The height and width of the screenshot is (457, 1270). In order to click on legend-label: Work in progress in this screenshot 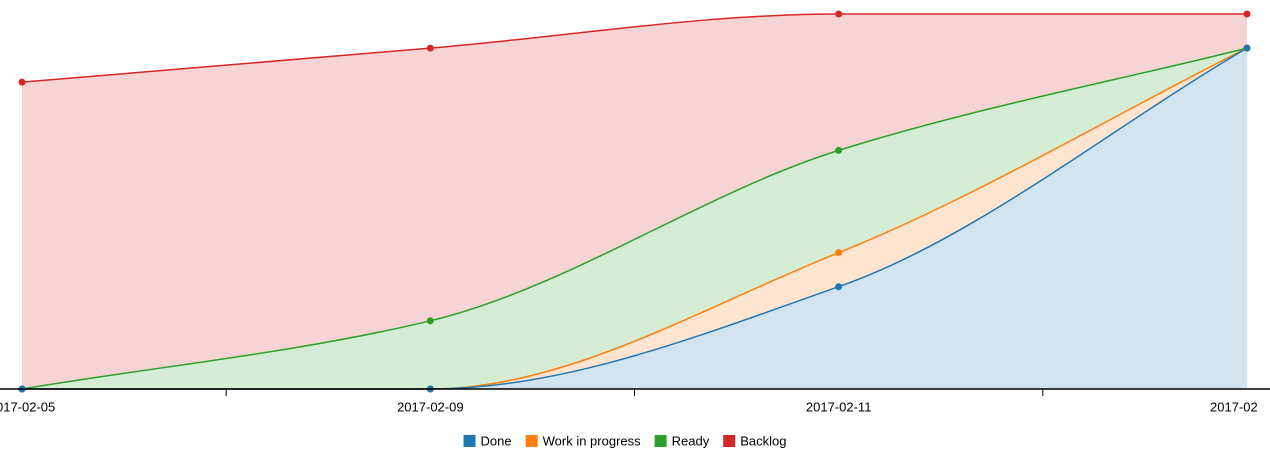, I will do `click(592, 440)`.